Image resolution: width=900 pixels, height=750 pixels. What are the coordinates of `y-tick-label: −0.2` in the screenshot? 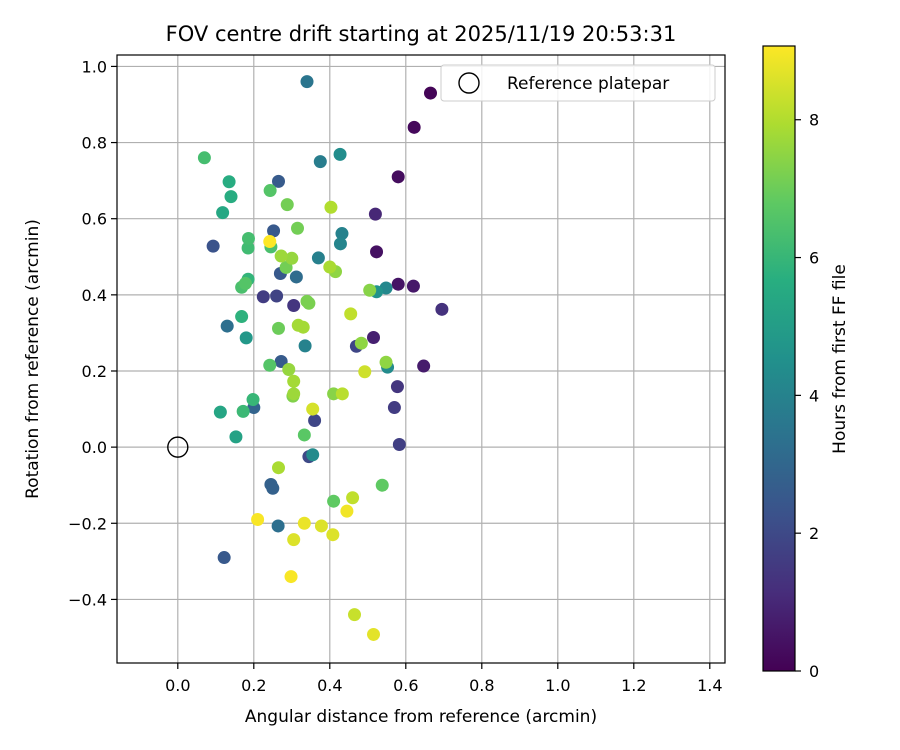 It's located at (87, 523).